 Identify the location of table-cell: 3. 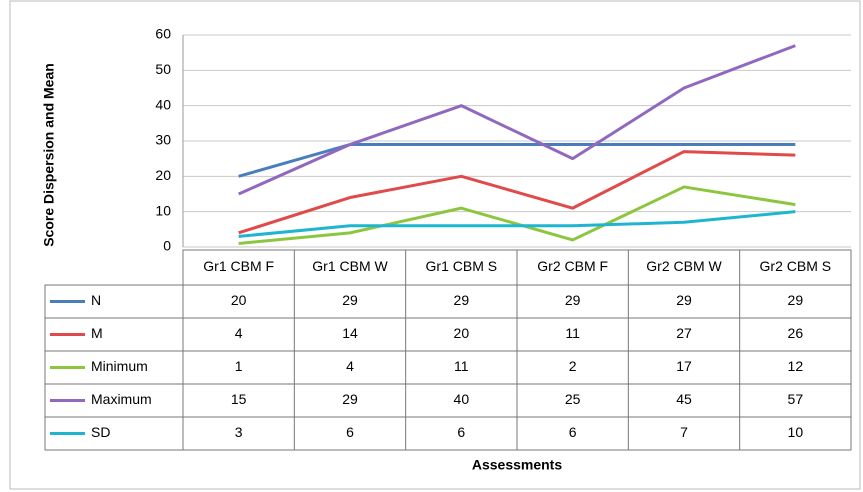
(239, 432).